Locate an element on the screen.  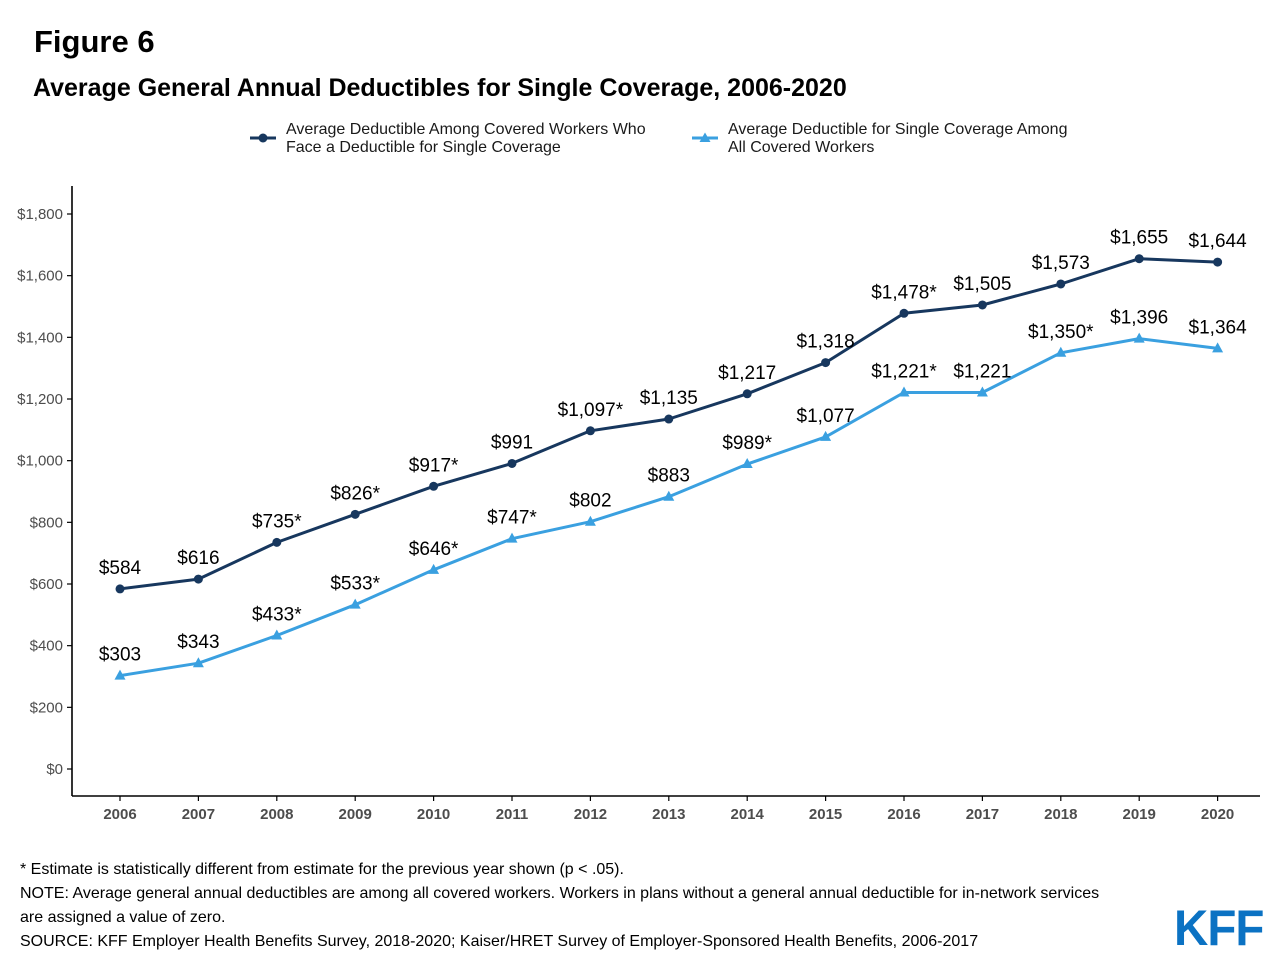
legend-swatch-triangle-icon is located at coordinates (705, 137).